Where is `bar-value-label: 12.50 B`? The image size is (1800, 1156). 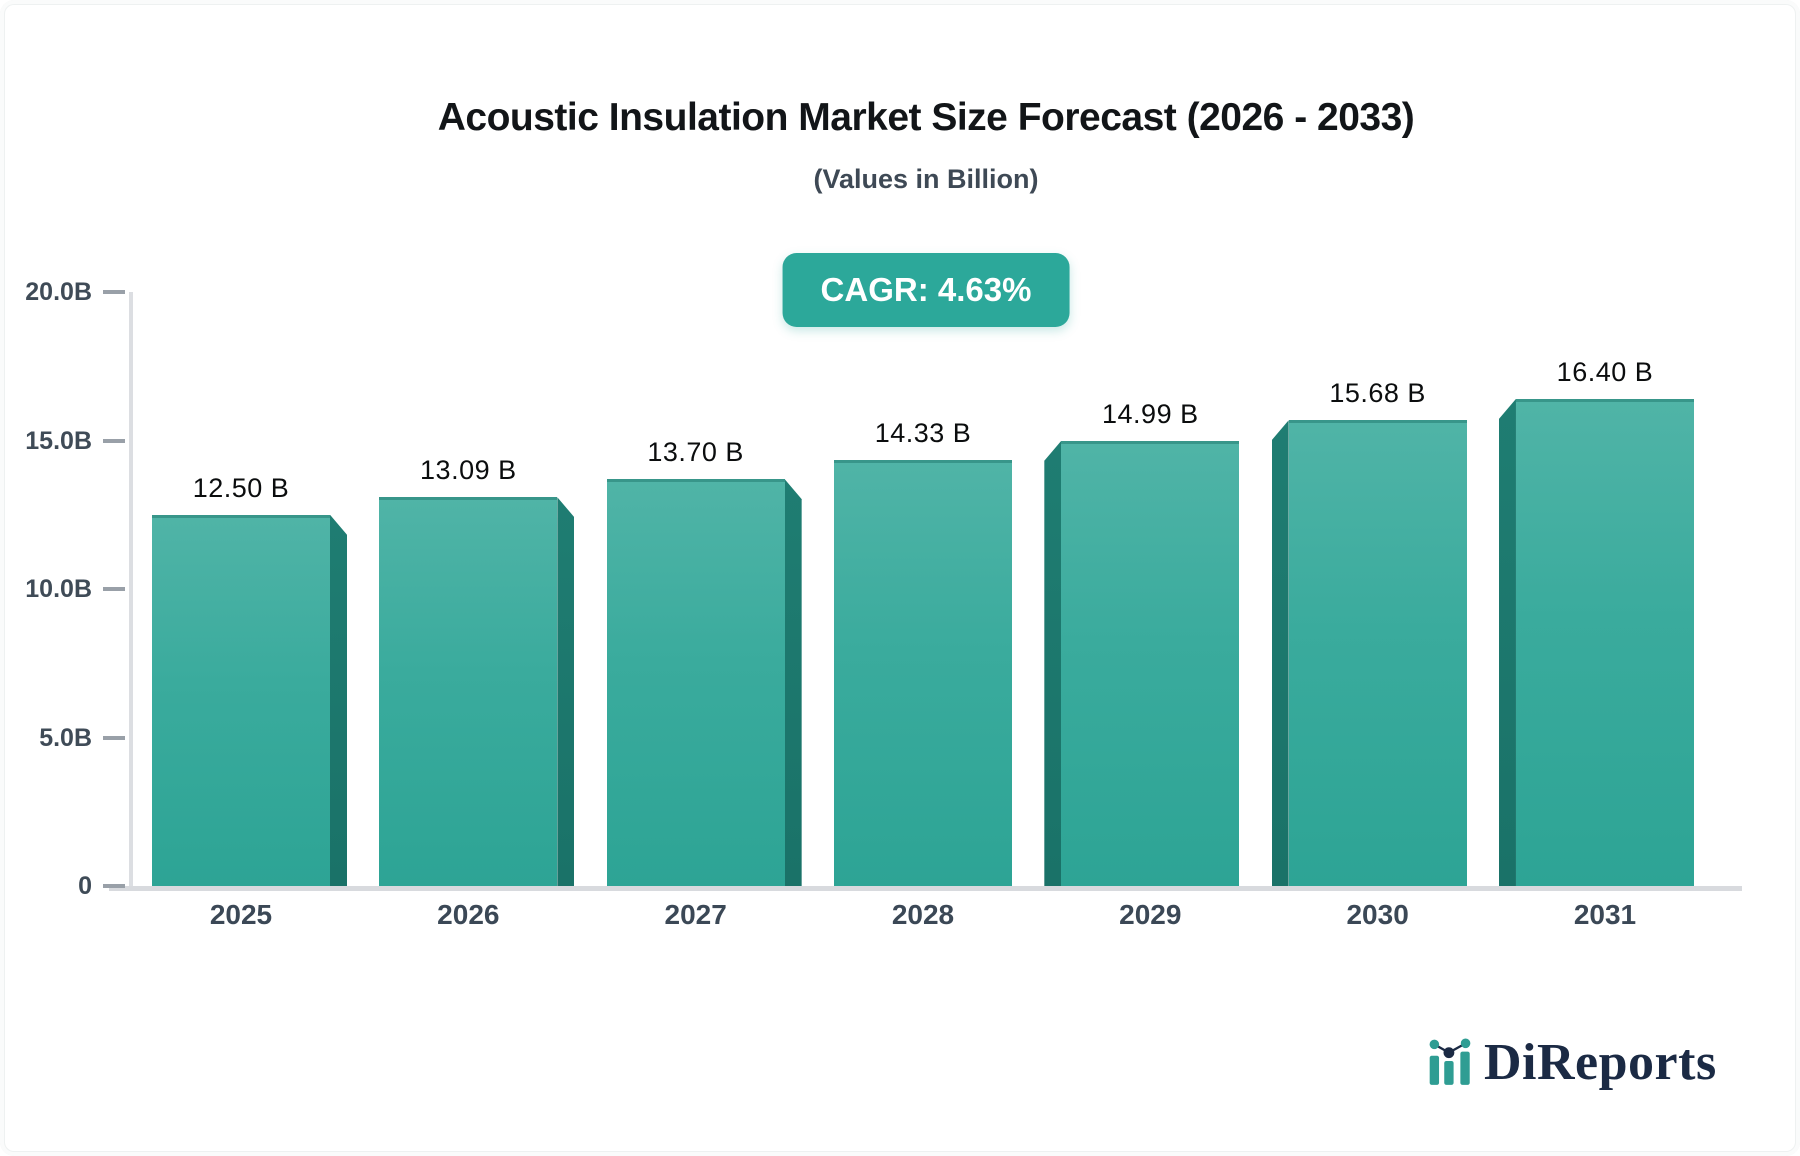 bar-value-label: 12.50 B is located at coordinates (241, 487).